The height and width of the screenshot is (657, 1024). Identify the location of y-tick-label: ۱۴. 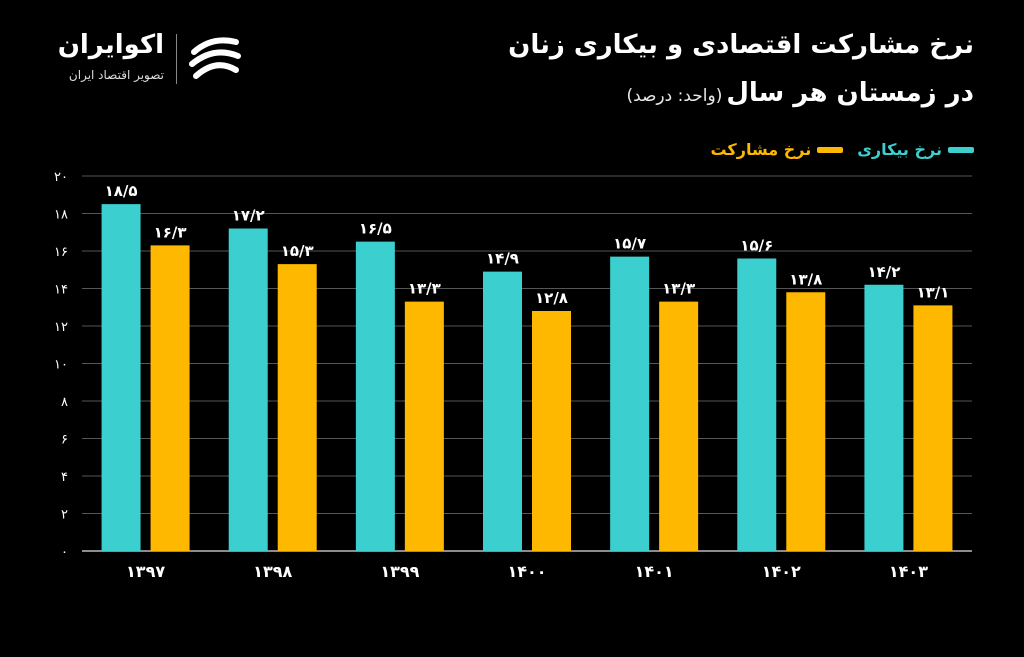
(61, 290).